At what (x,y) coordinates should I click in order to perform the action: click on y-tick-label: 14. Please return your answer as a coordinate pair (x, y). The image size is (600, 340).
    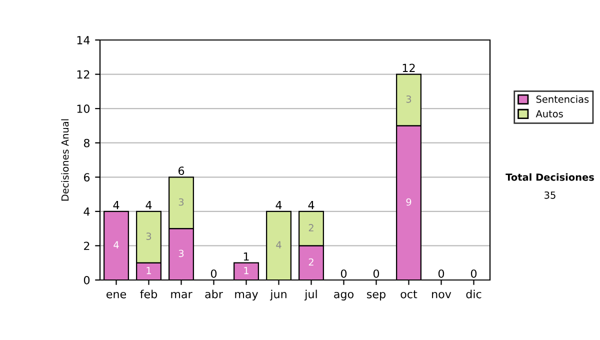
    Looking at the image, I should click on (83, 40).